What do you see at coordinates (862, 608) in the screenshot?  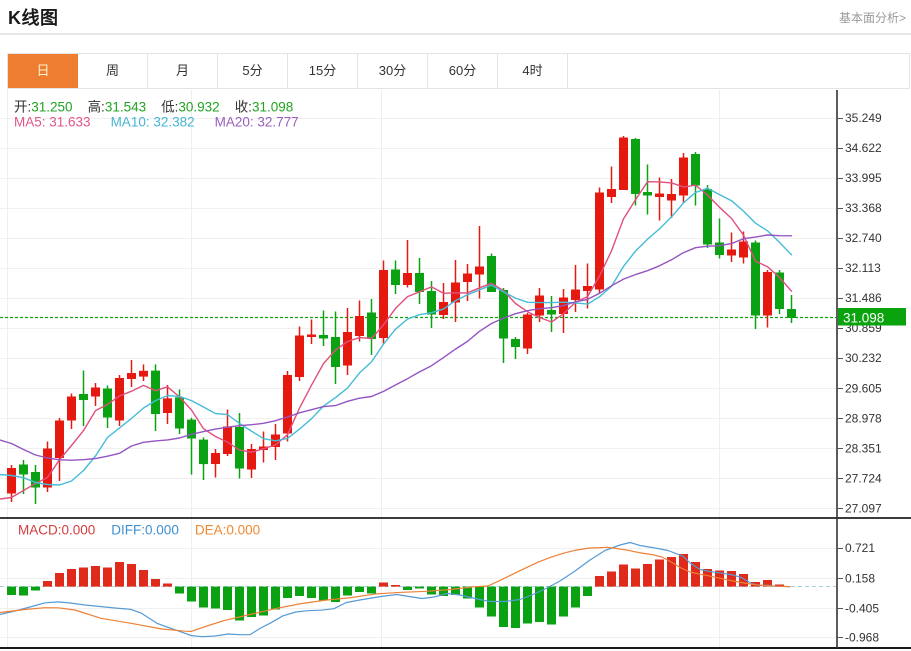 I see `svg-text: -0.405` at bounding box center [862, 608].